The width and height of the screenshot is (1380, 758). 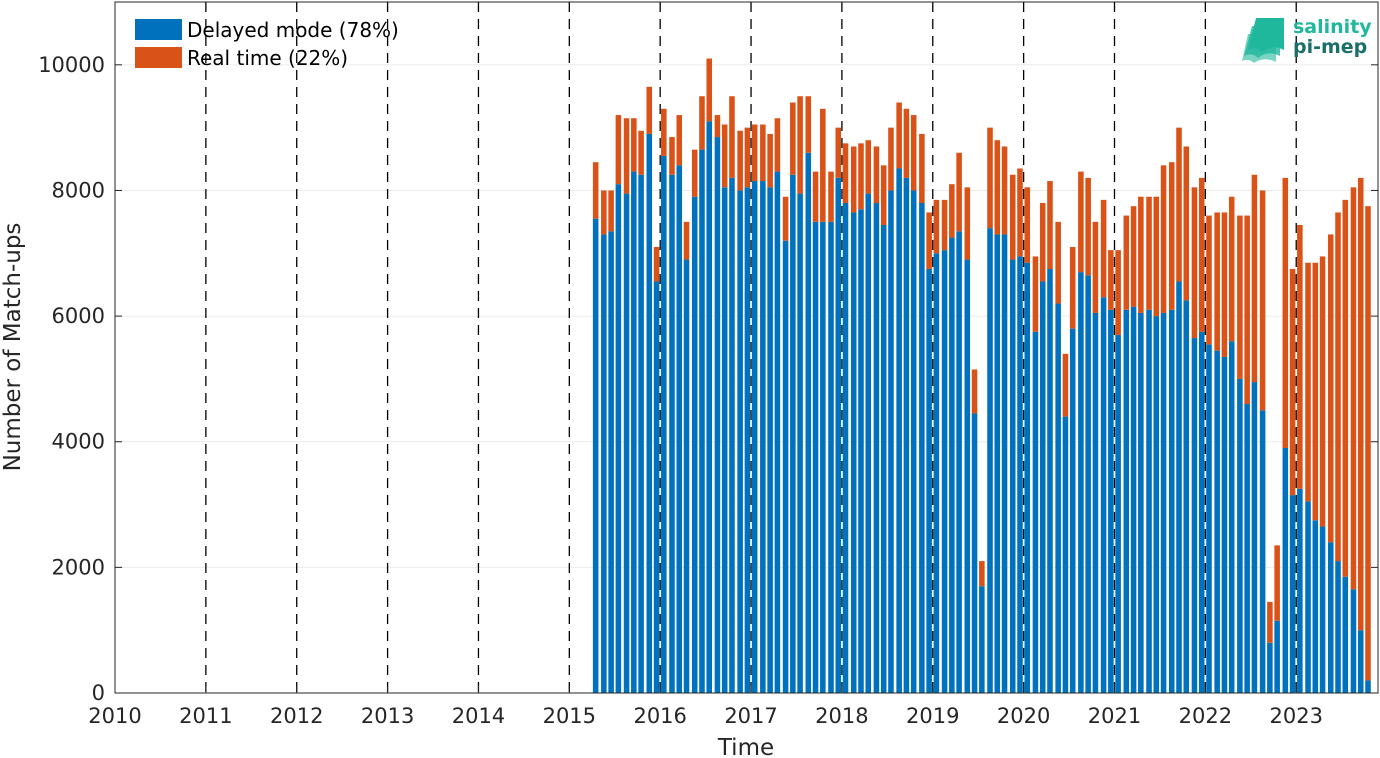 What do you see at coordinates (1263, 40) in the screenshot?
I see `wave-stack-icon` at bounding box center [1263, 40].